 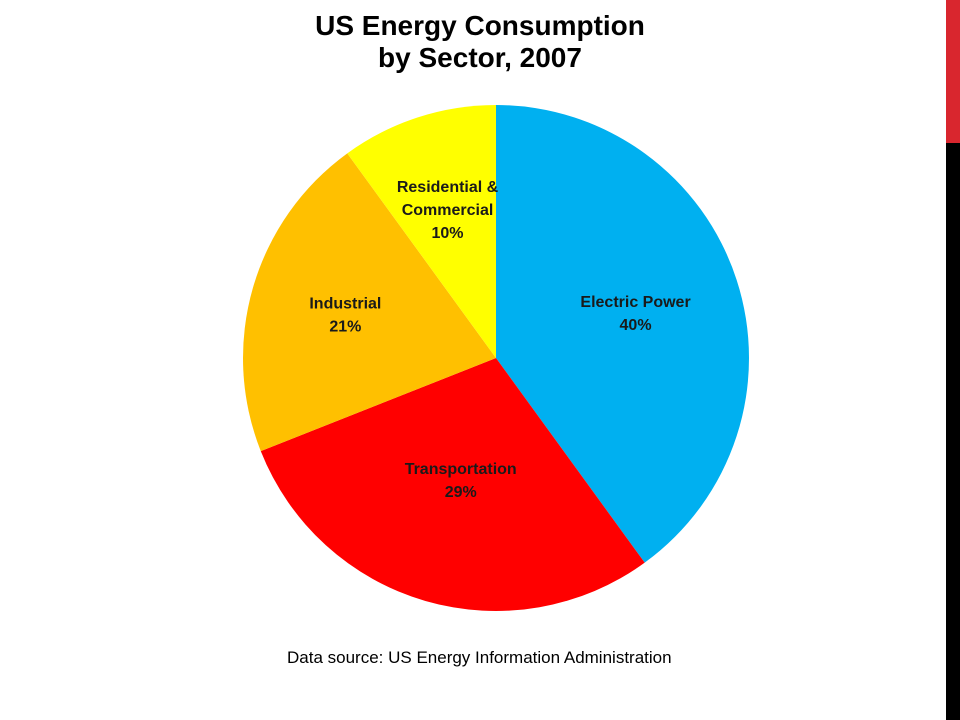 I want to click on pie-slice-label-line: 10%, so click(x=448, y=233).